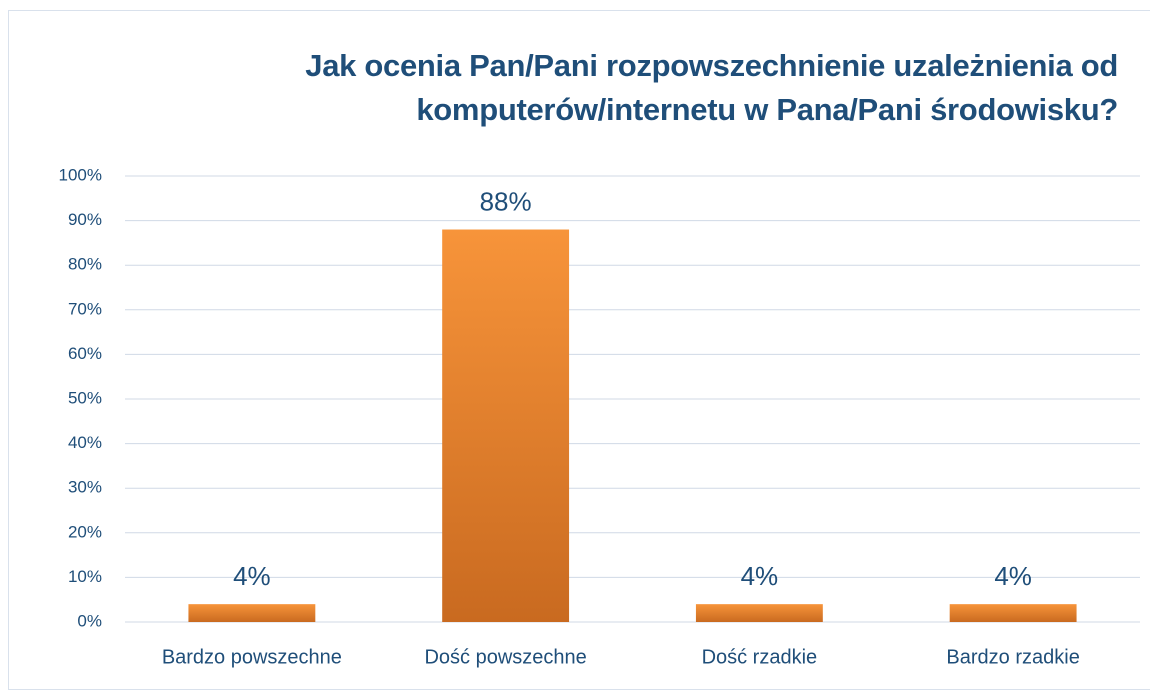  What do you see at coordinates (1012, 657) in the screenshot?
I see `x-tick-label: Bardzo rzadkie` at bounding box center [1012, 657].